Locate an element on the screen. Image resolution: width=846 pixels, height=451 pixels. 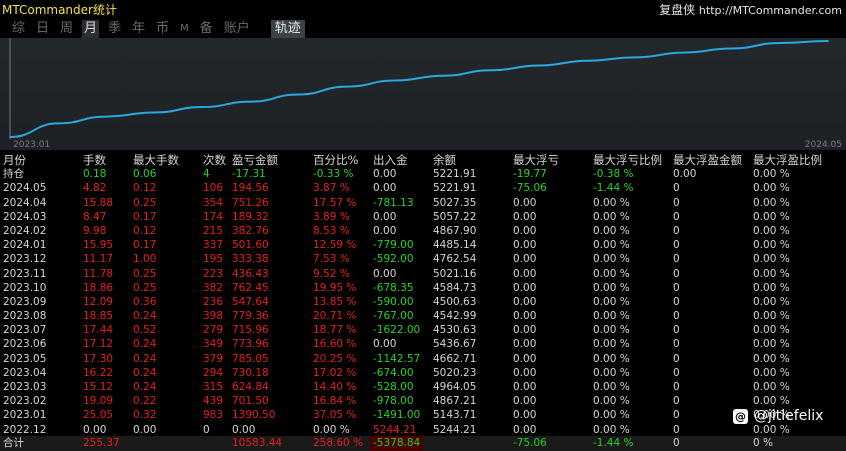
table-cell: 4867.90 is located at coordinates (455, 230).